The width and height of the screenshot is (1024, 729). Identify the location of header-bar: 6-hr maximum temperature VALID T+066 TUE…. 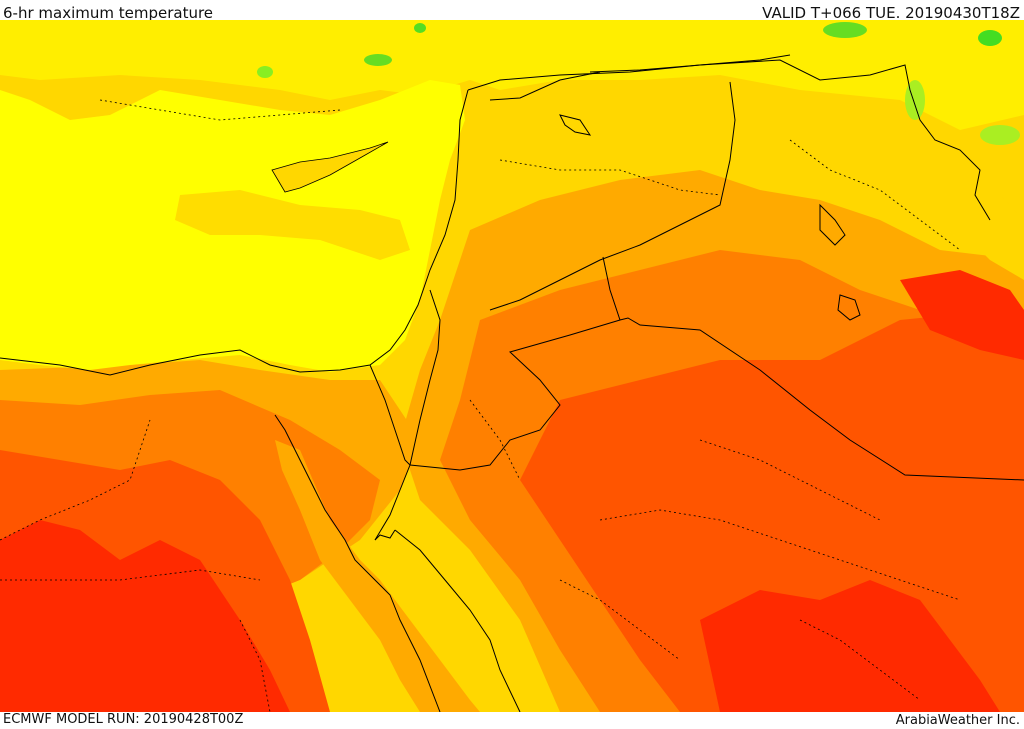
(512, 11).